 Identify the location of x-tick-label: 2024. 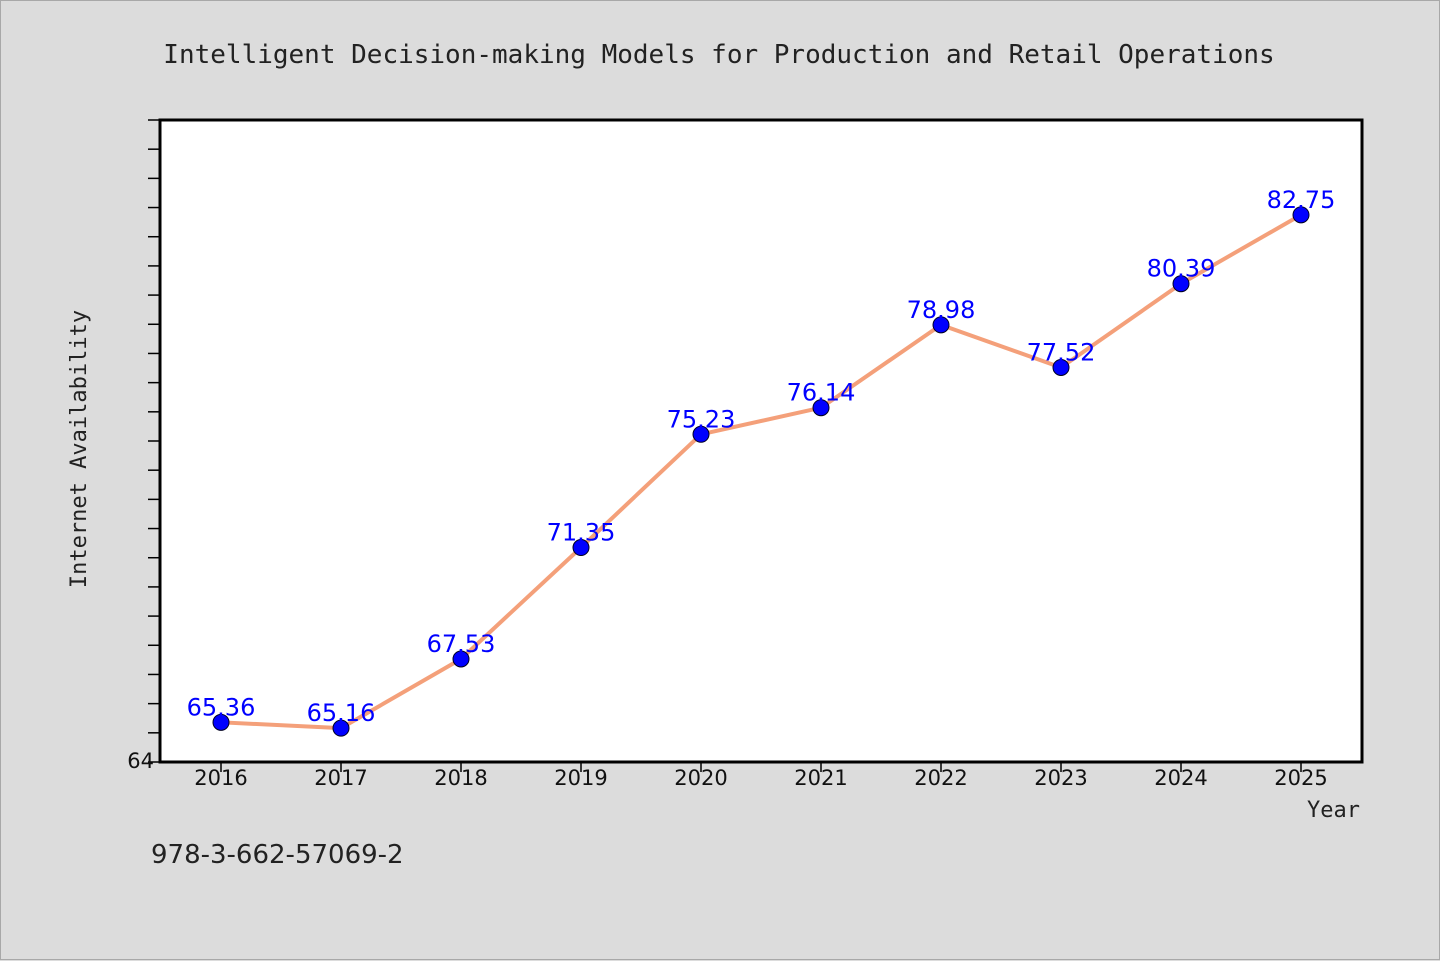
(1180, 778).